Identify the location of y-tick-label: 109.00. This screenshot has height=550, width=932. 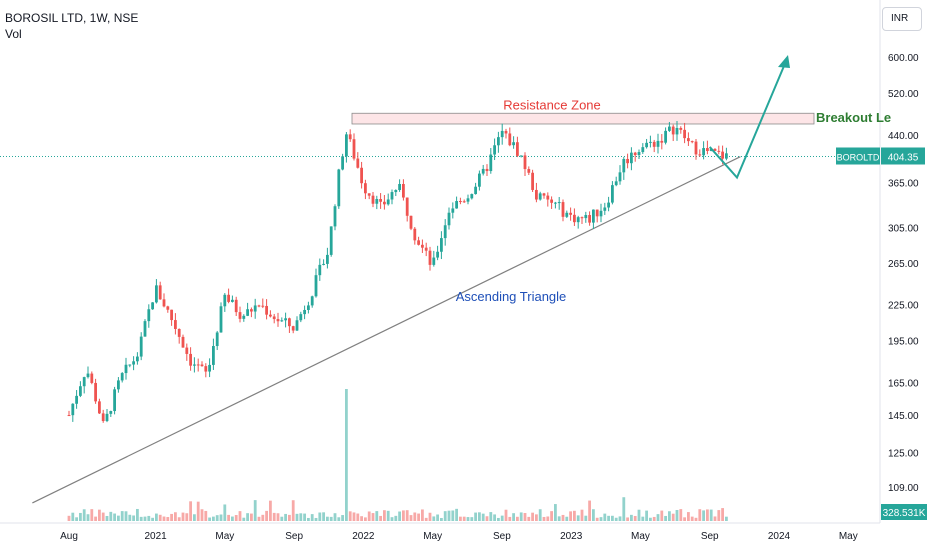
(903, 488).